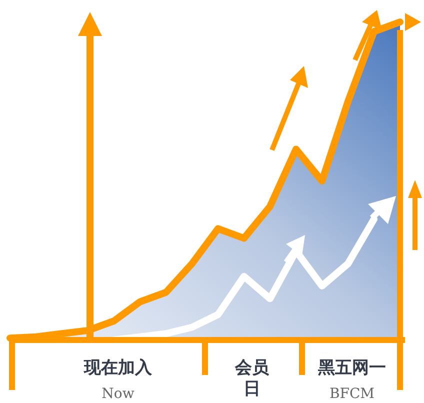  I want to click on text: BFCM, so click(352, 394).